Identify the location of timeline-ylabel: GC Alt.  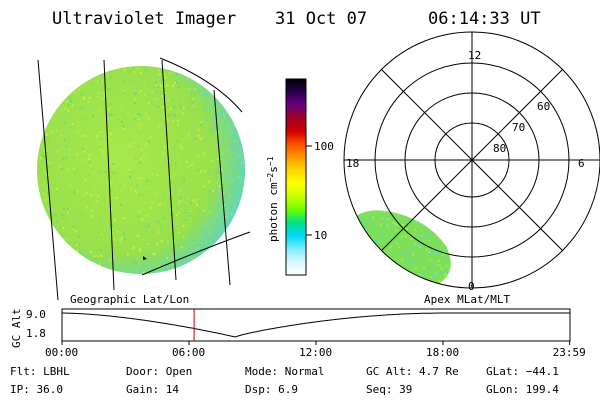
(16, 328).